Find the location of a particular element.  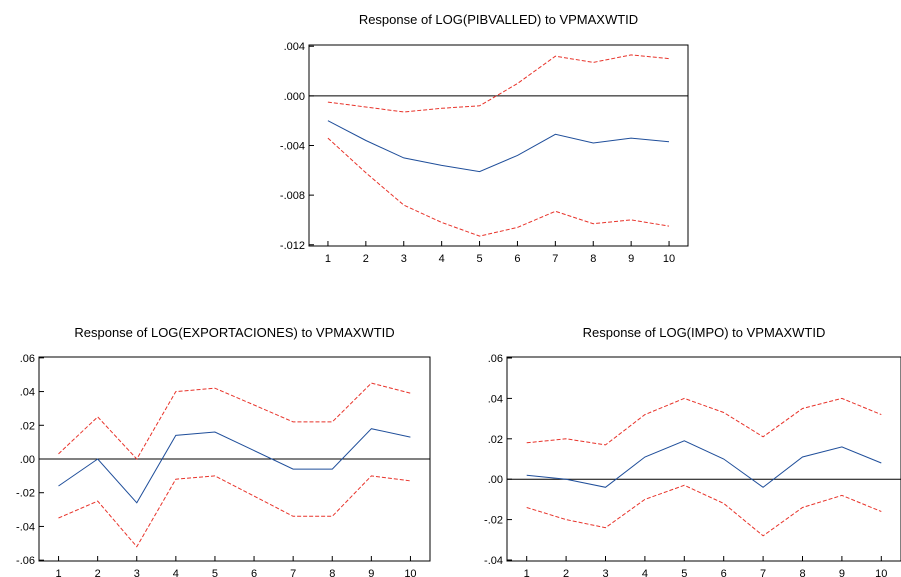

chart-title: Response of LOG(IMPO) to VPMAXWTID is located at coordinates (704, 332).